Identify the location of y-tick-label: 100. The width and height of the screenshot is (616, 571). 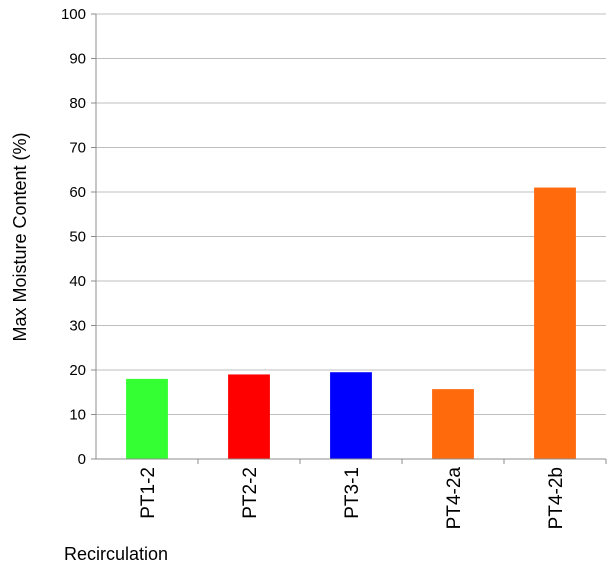
(73, 14).